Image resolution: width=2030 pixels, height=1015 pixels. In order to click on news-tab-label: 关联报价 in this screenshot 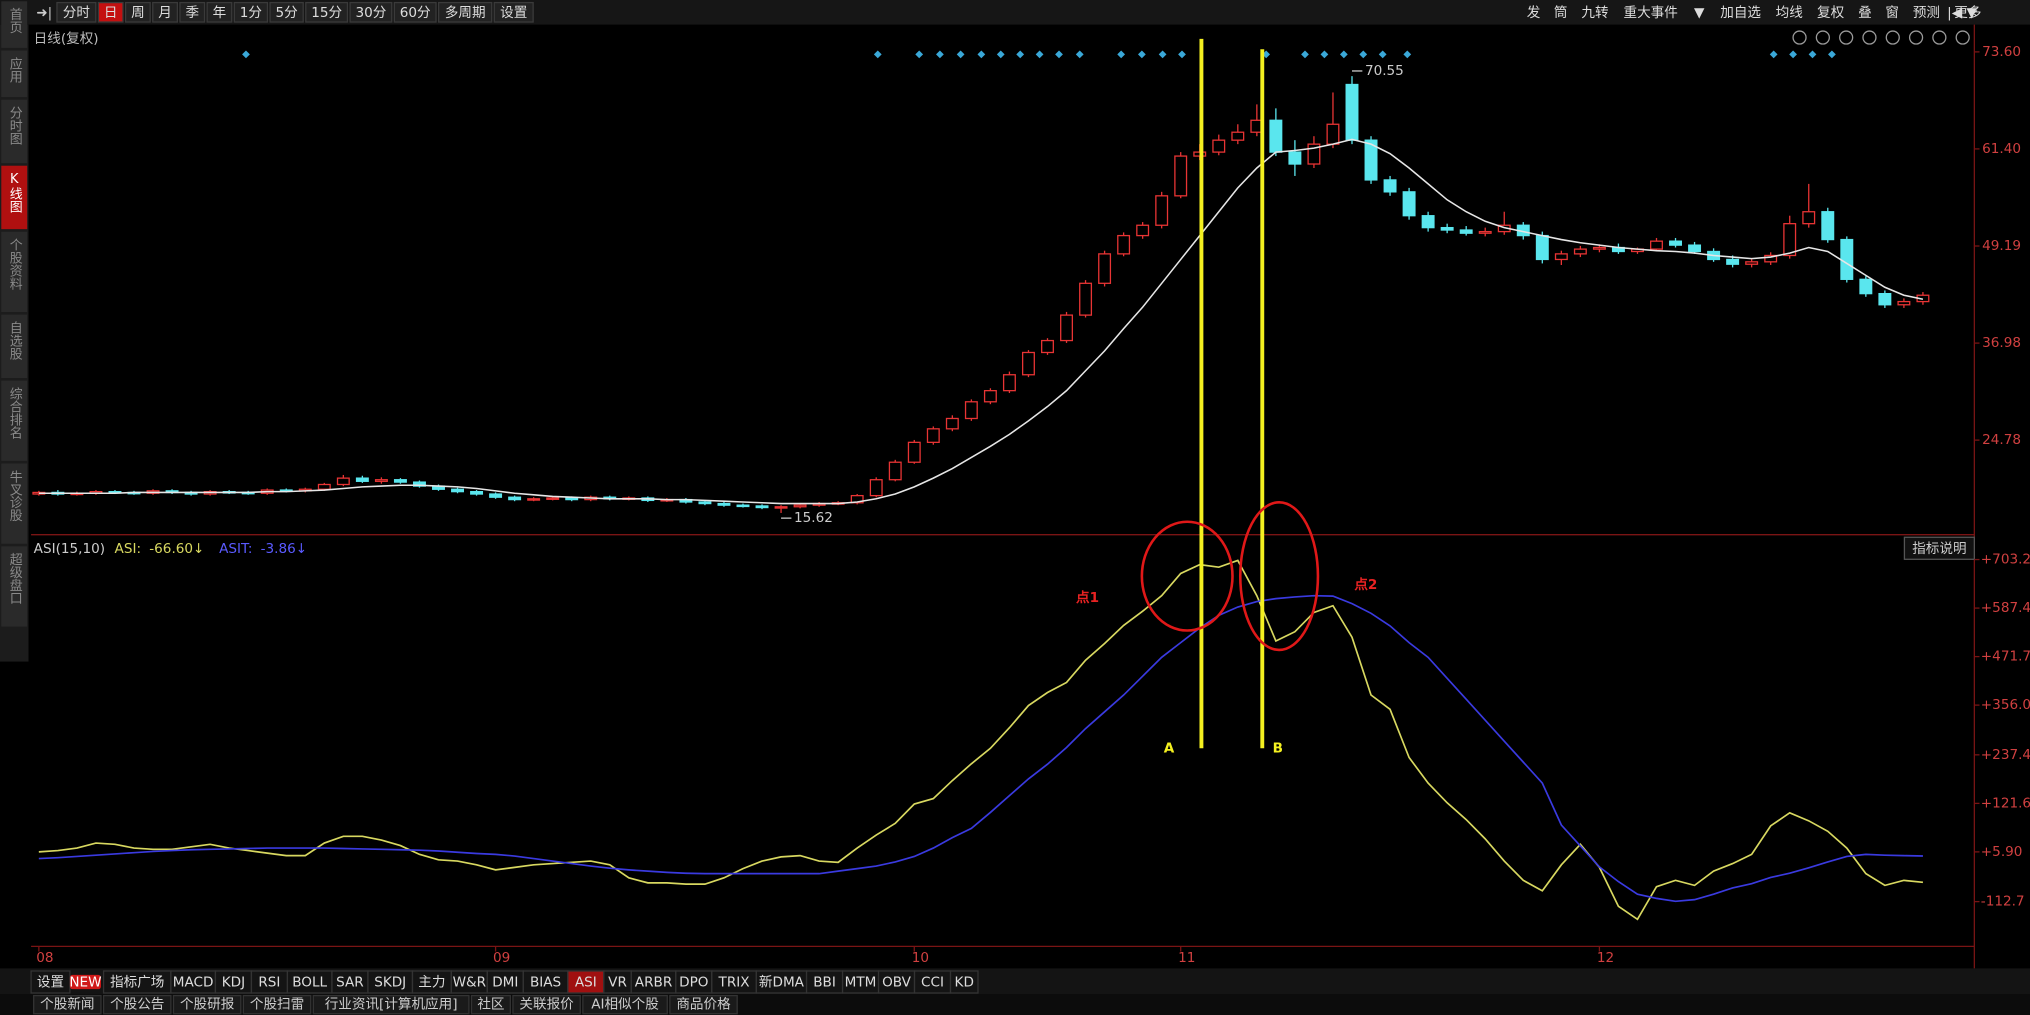, I will do `click(546, 1005)`.